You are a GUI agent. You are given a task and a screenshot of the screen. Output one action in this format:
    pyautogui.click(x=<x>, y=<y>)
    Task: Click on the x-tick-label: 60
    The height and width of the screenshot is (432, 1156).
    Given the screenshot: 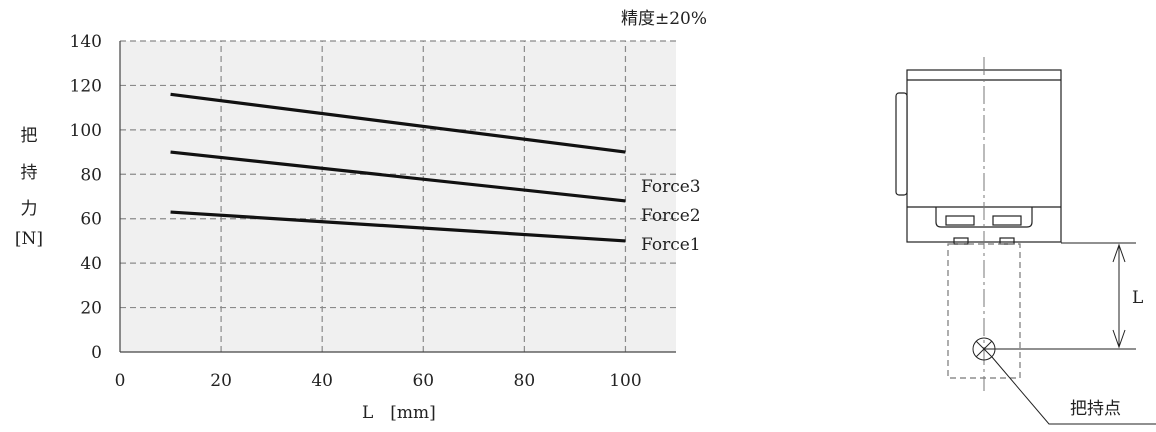 What is the action you would take?
    pyautogui.click(x=423, y=381)
    